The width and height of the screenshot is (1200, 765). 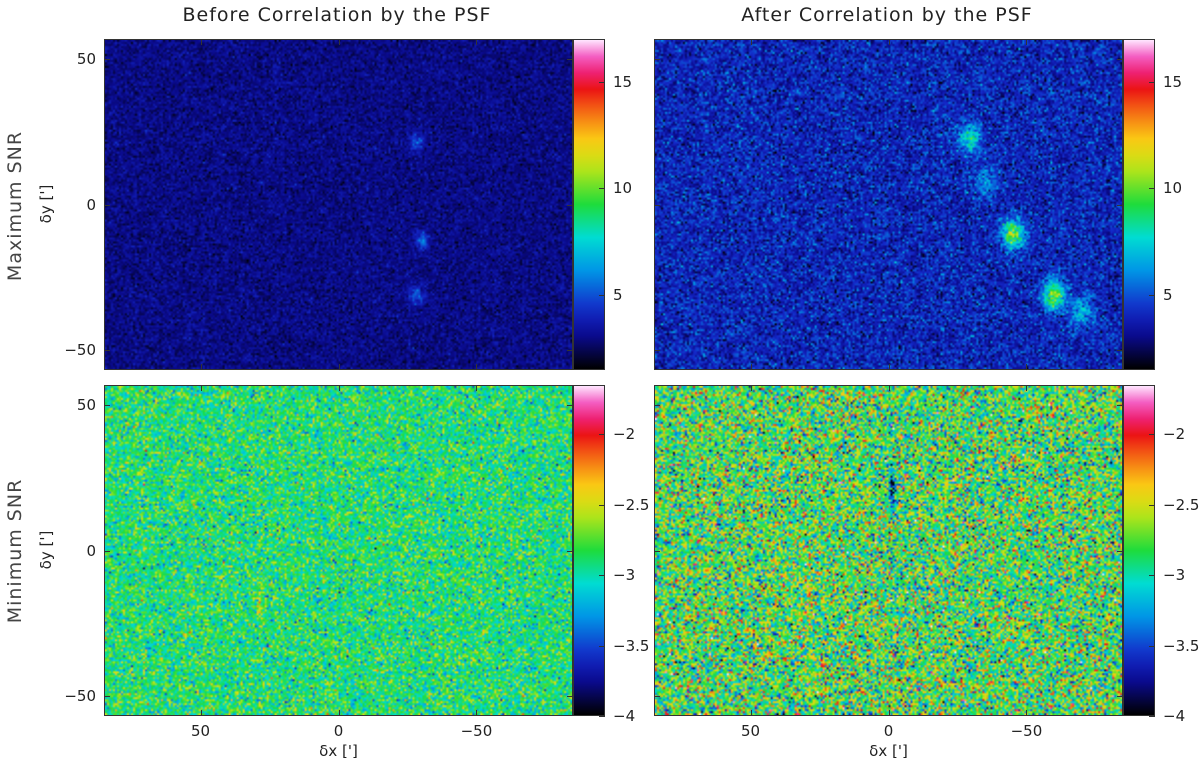 What do you see at coordinates (1026, 731) in the screenshot?
I see `x-tick-label: −50` at bounding box center [1026, 731].